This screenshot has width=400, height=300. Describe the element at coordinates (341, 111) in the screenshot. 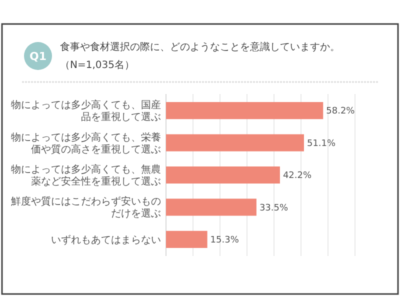

I see `data-label: 58.2%` at that location.